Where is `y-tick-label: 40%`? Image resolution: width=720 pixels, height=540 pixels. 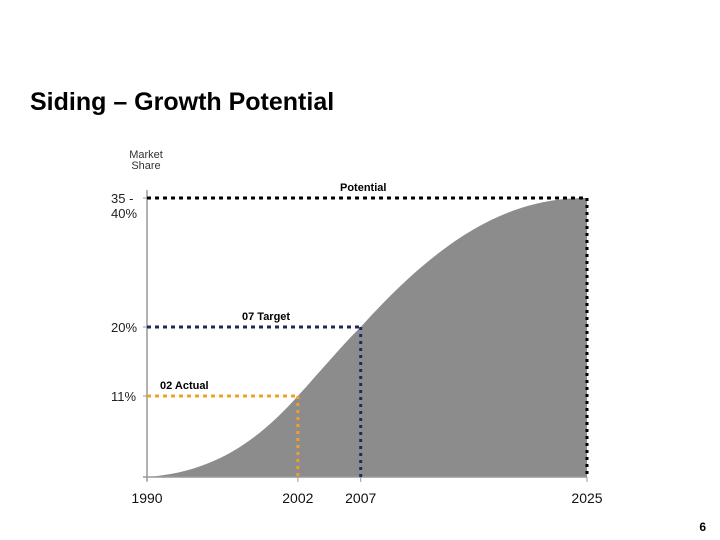
y-tick-label: 40% is located at coordinates (124, 213).